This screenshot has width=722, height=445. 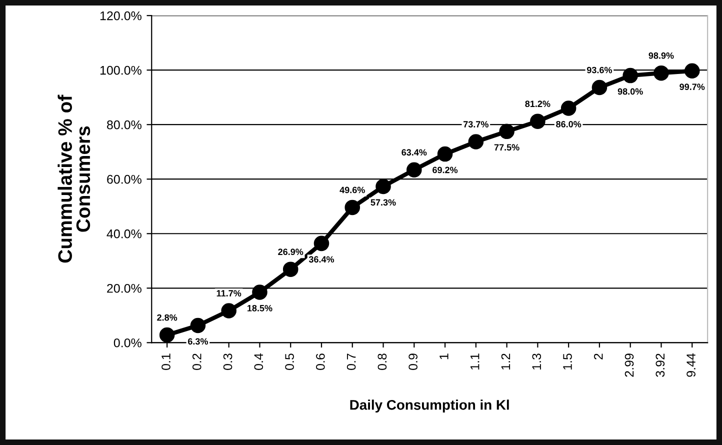 I want to click on y-tick-label: 80.0%, so click(x=124, y=125).